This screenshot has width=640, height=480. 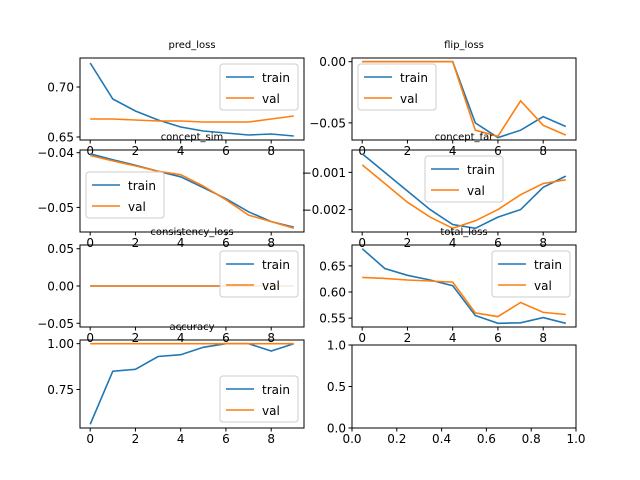 I want to click on x-tick-label: 0.0, so click(x=351, y=439).